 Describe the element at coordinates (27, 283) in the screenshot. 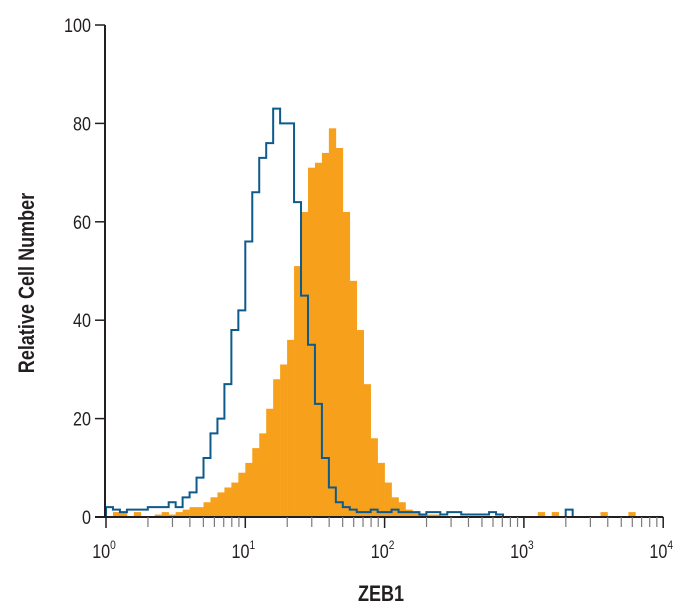

I see `y-axis-title: Relative Cell Number` at that location.